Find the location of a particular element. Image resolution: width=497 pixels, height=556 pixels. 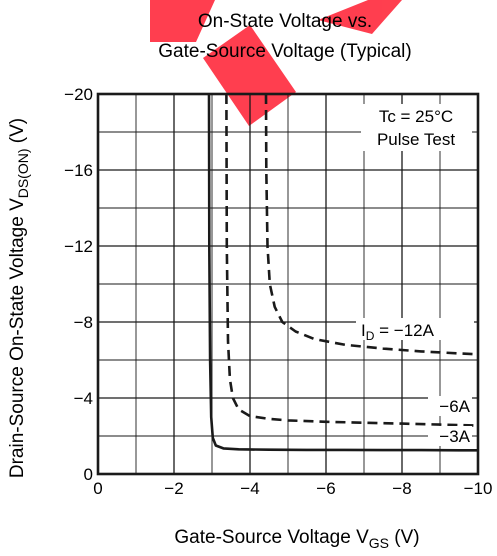

x-axis-title-sub: GS is located at coordinates (379, 543).